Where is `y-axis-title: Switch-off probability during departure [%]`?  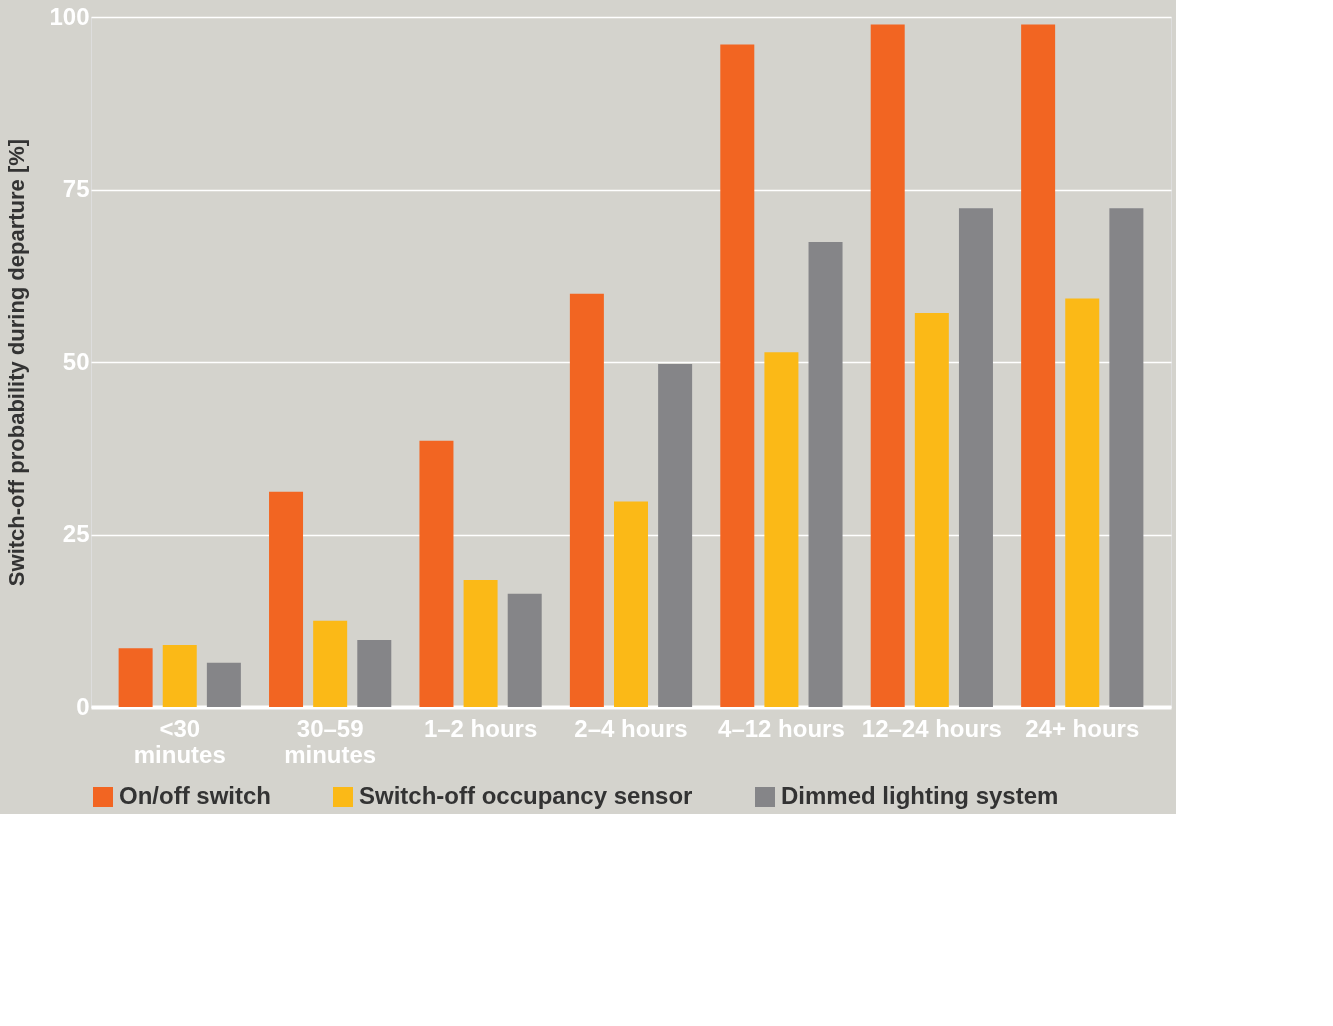
y-axis-title: Switch-off probability during departure [%] is located at coordinates (17, 362).